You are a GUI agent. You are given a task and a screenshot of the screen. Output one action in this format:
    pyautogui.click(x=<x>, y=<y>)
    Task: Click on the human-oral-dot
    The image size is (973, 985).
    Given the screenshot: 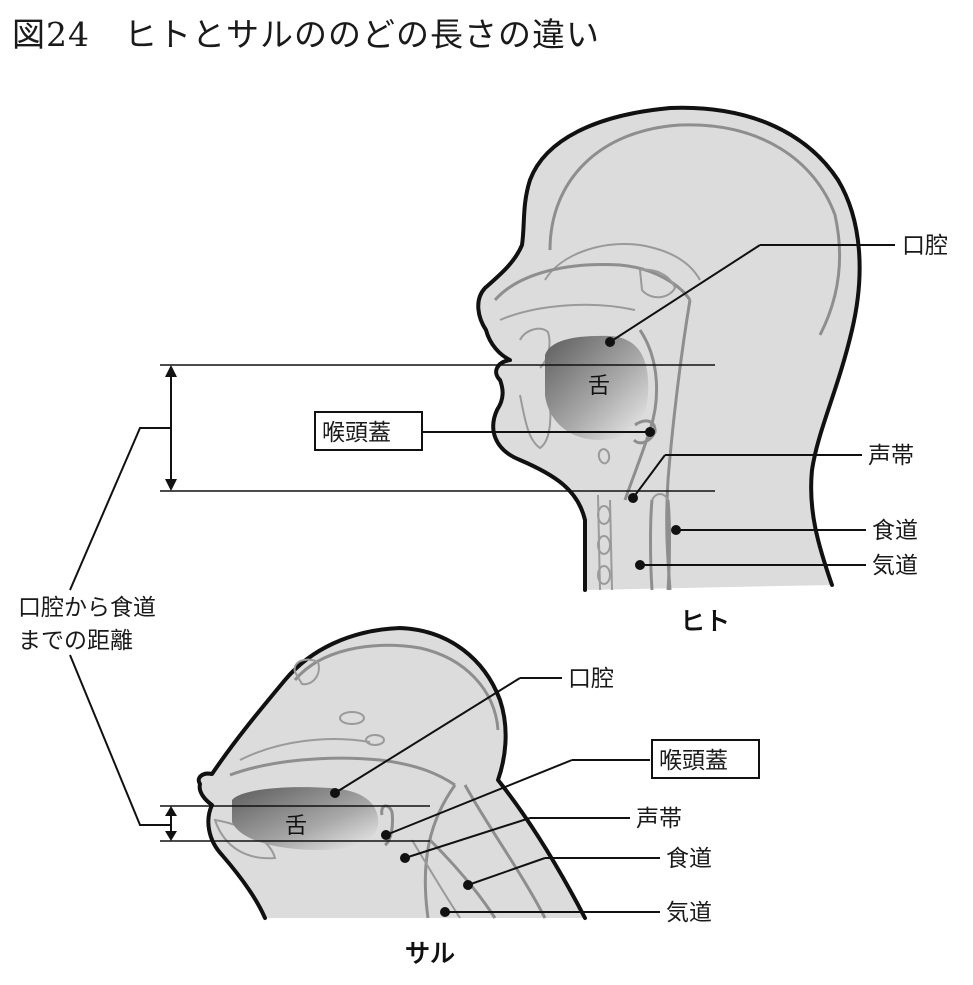 What is the action you would take?
    pyautogui.click(x=610, y=342)
    